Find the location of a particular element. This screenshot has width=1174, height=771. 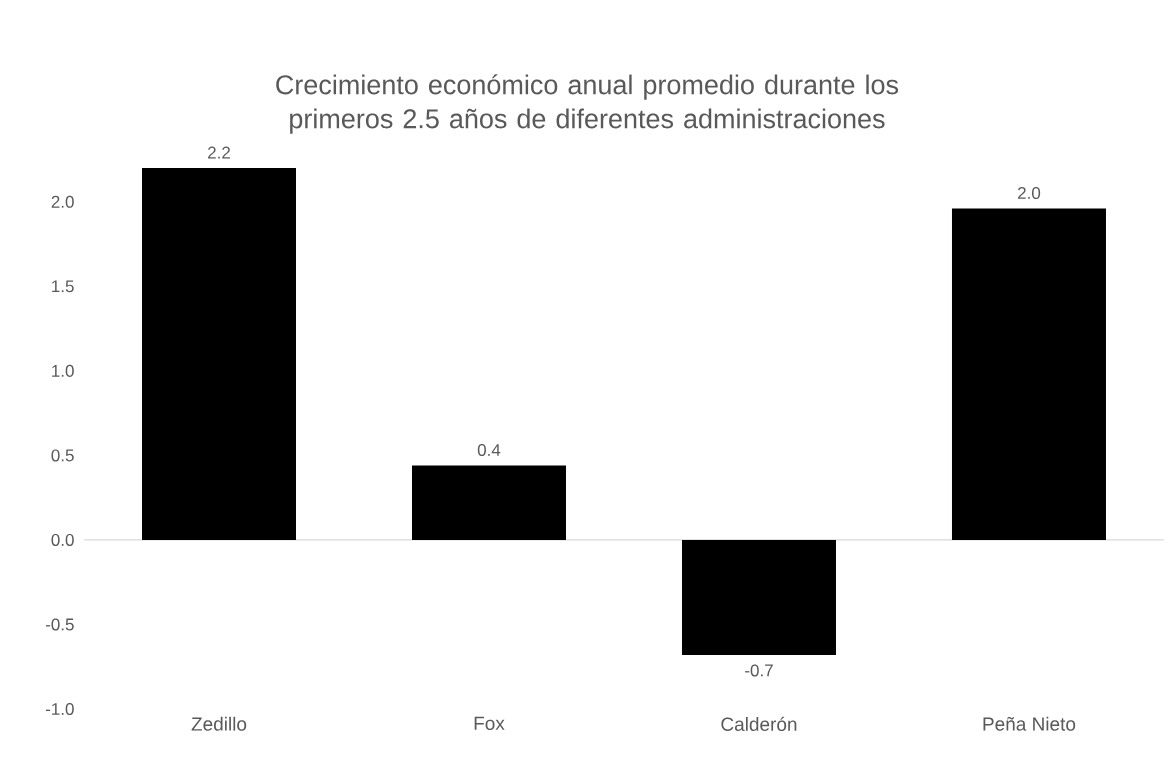

y-tick-label: 0.0 is located at coordinates (62, 539).